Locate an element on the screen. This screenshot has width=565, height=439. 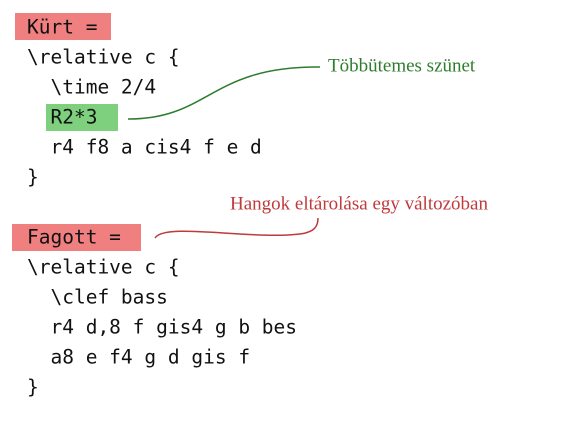
annotation: Hangok eltárolása egy változóban is located at coordinates (359, 203).